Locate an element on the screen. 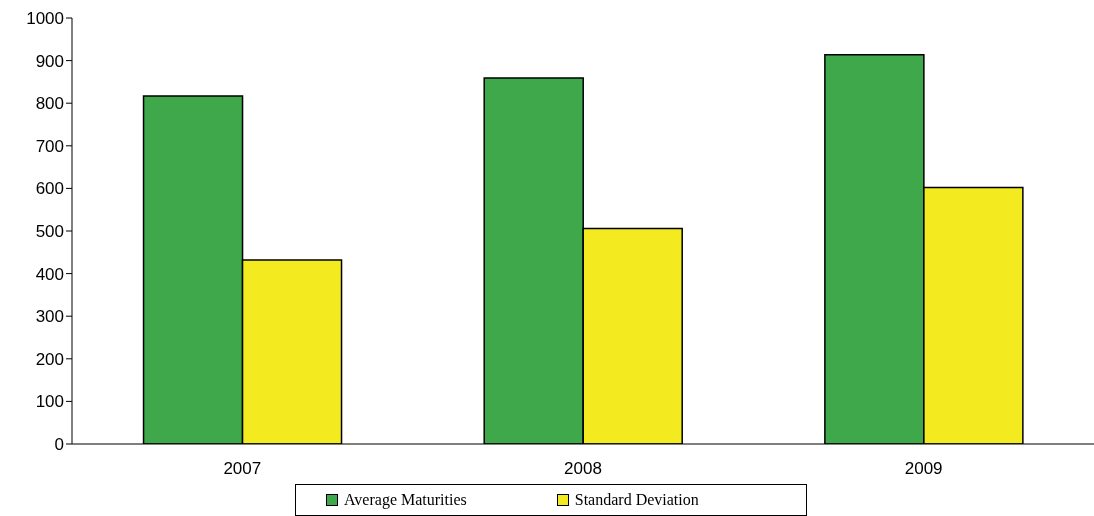 This screenshot has width=1094, height=516. y-tick-label: 400 is located at coordinates (49, 274).